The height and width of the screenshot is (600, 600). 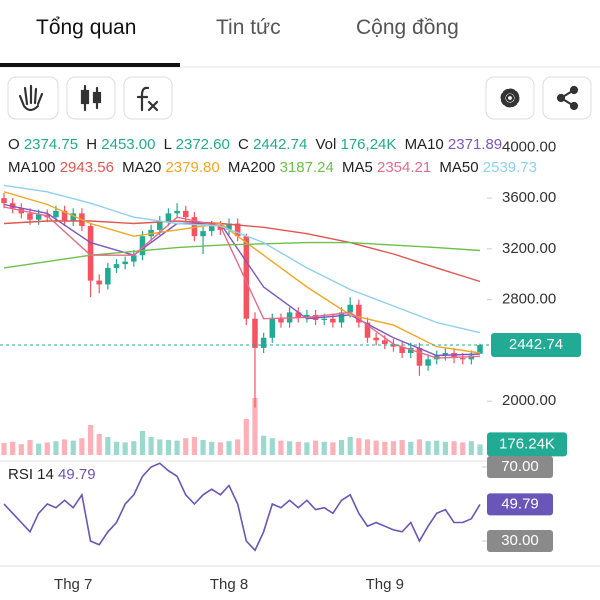 I want to click on rsi-badge-label: 49.79, so click(x=520, y=503).